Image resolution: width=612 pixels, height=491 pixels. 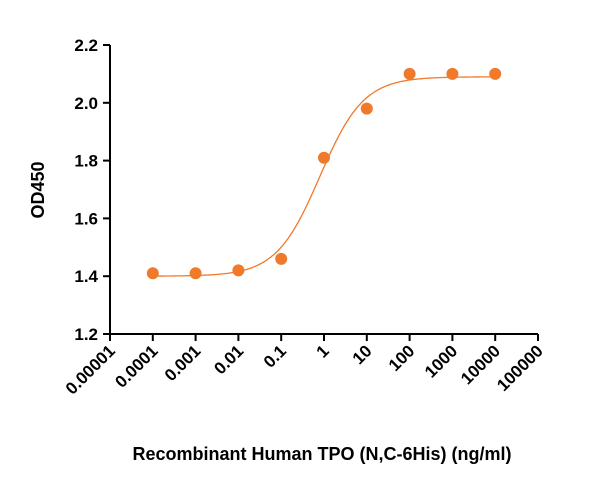 I want to click on x-axis-title: Recombinant Human TPO (N,C-6His) (ng/ml), so click(x=321, y=454).